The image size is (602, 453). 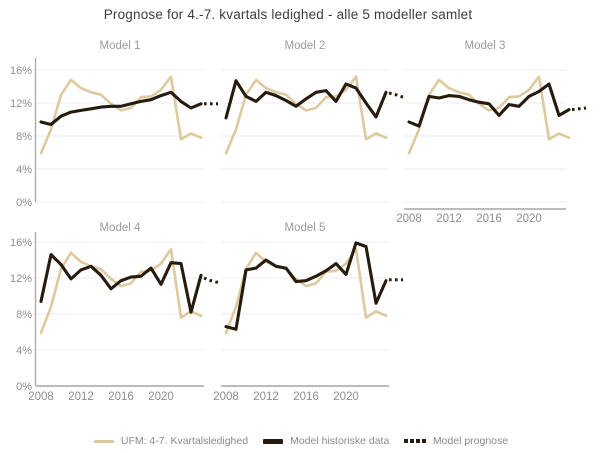 What do you see at coordinates (305, 228) in the screenshot?
I see `facet-title-model-5: Model 5` at bounding box center [305, 228].